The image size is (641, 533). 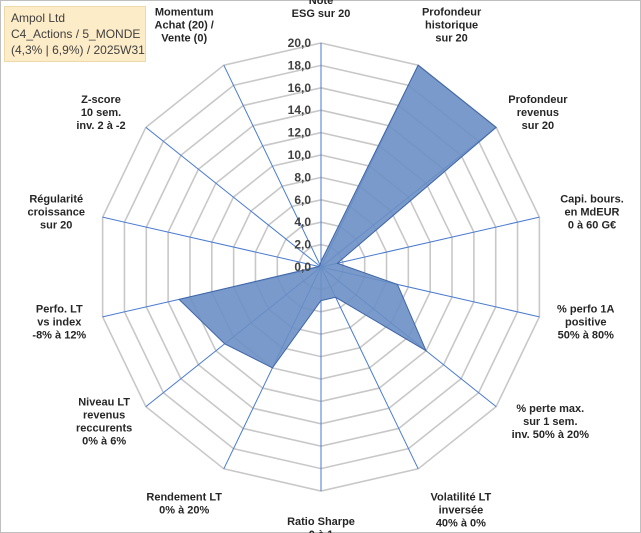 I want to click on axis-label: Capi. bours. en MdEUR 0 à 60 G€, so click(x=592, y=212).